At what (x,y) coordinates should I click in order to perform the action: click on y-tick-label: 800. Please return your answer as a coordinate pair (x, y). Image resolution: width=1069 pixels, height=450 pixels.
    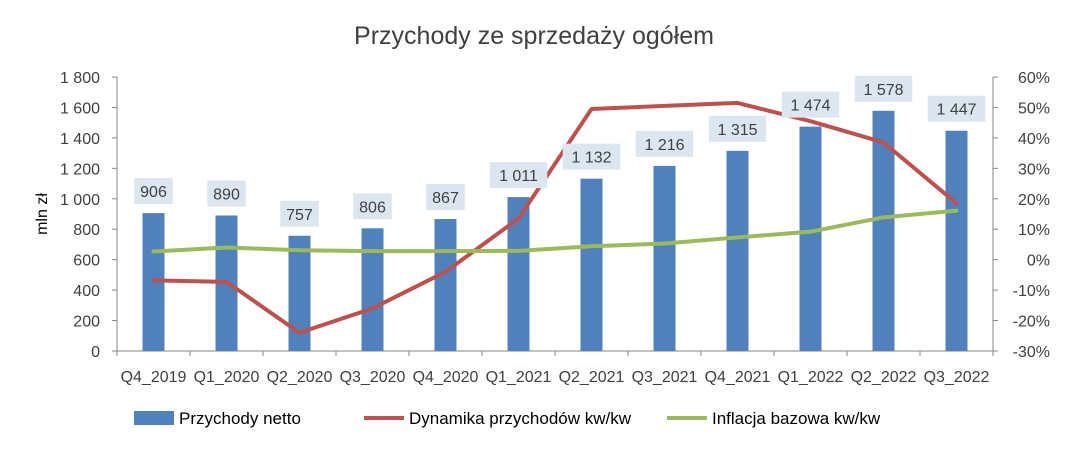
    Looking at the image, I should click on (86, 230).